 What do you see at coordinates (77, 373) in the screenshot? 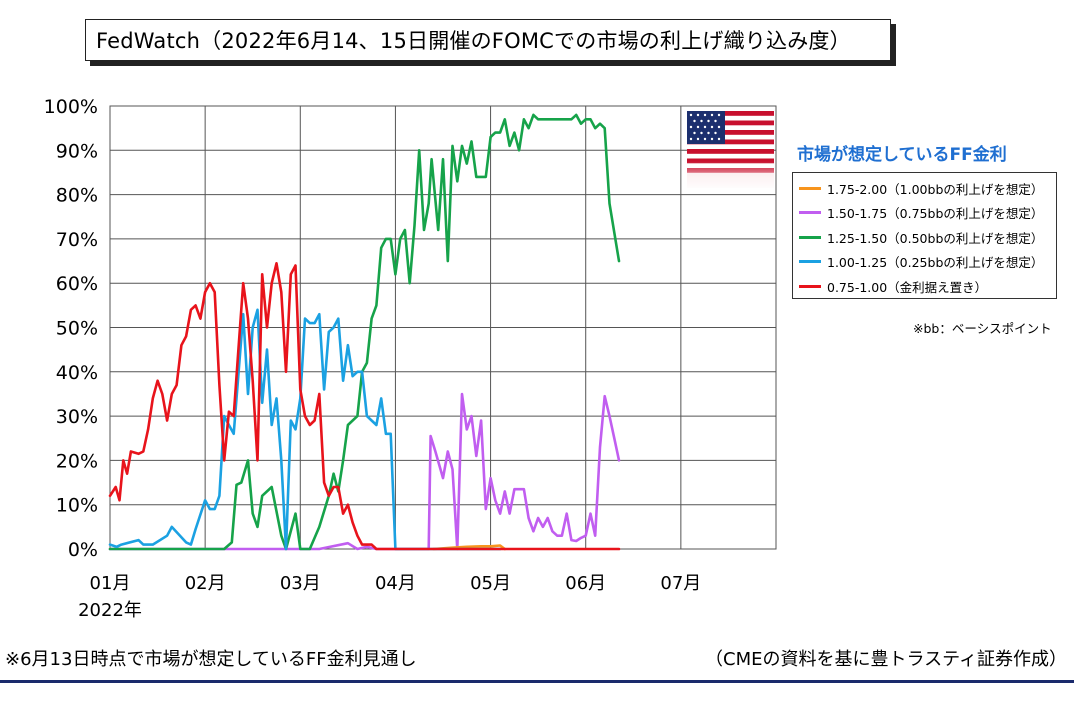
I see `y-tick-label: 40%` at bounding box center [77, 373].